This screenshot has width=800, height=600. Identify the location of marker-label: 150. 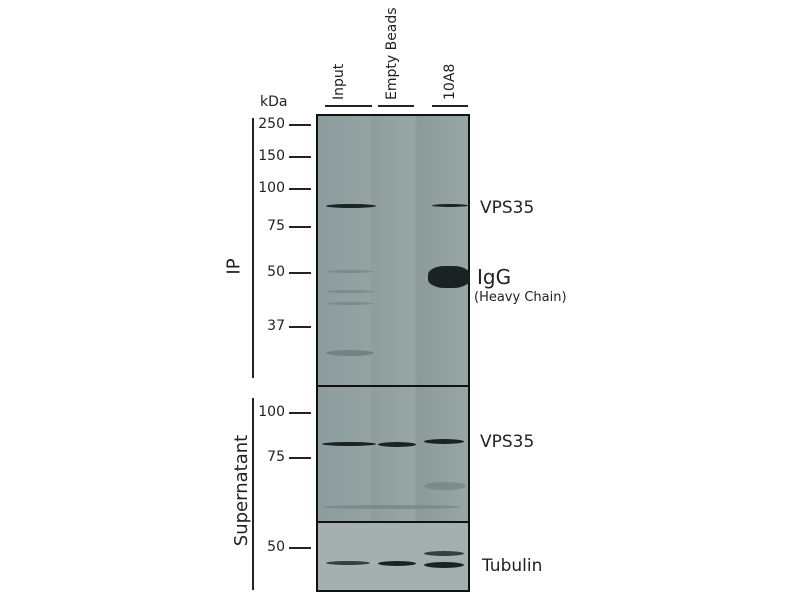
(271, 156).